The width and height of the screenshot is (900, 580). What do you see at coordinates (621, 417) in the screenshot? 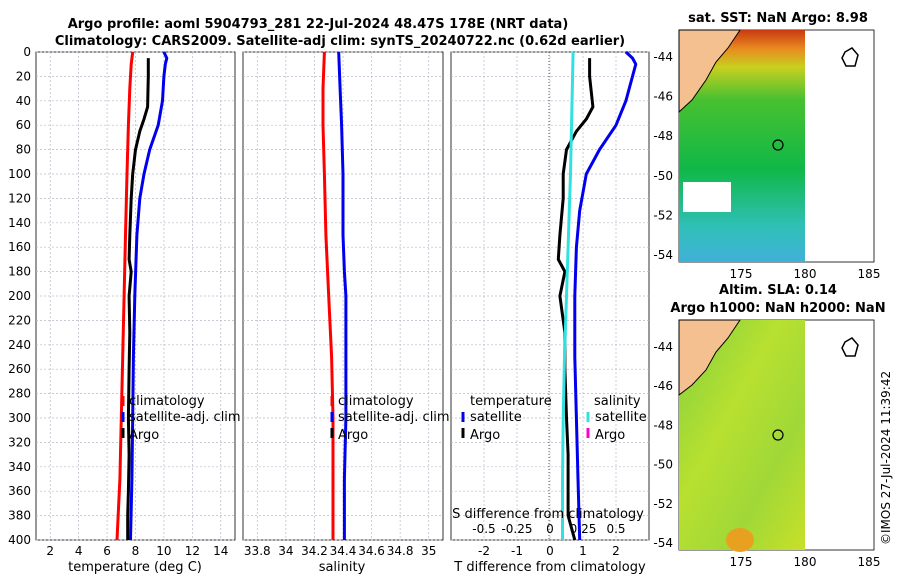
I see `legend-s-satellite: satellite` at bounding box center [621, 417].